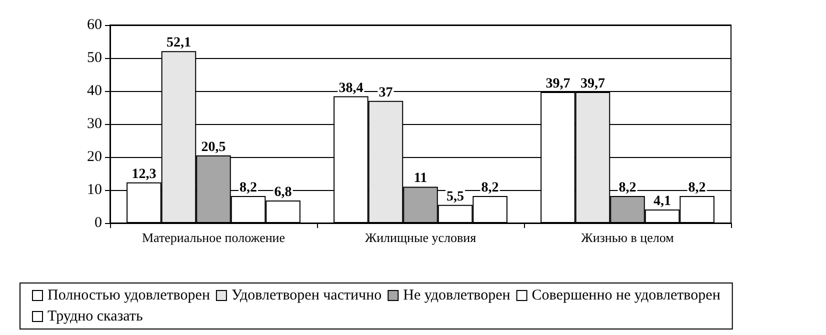 The width and height of the screenshot is (826, 335). What do you see at coordinates (663, 201) in the screenshot?
I see `data-label: 4,1` at bounding box center [663, 201].